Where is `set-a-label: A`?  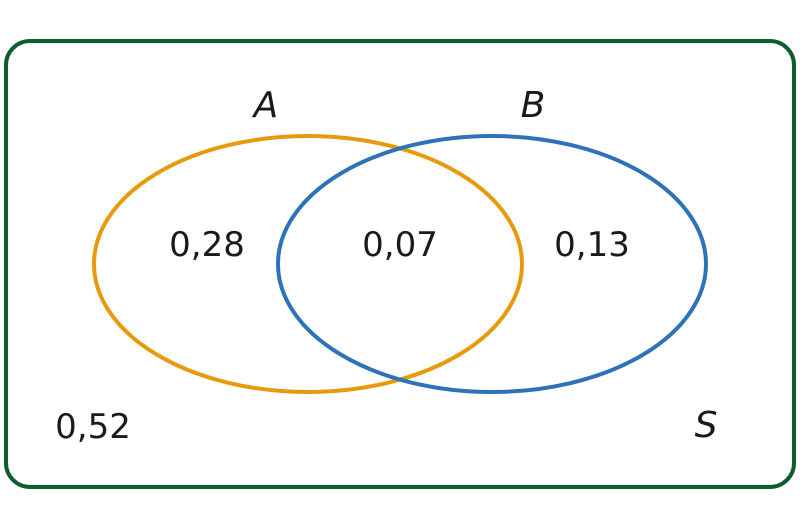 set-a-label: A is located at coordinates (266, 105).